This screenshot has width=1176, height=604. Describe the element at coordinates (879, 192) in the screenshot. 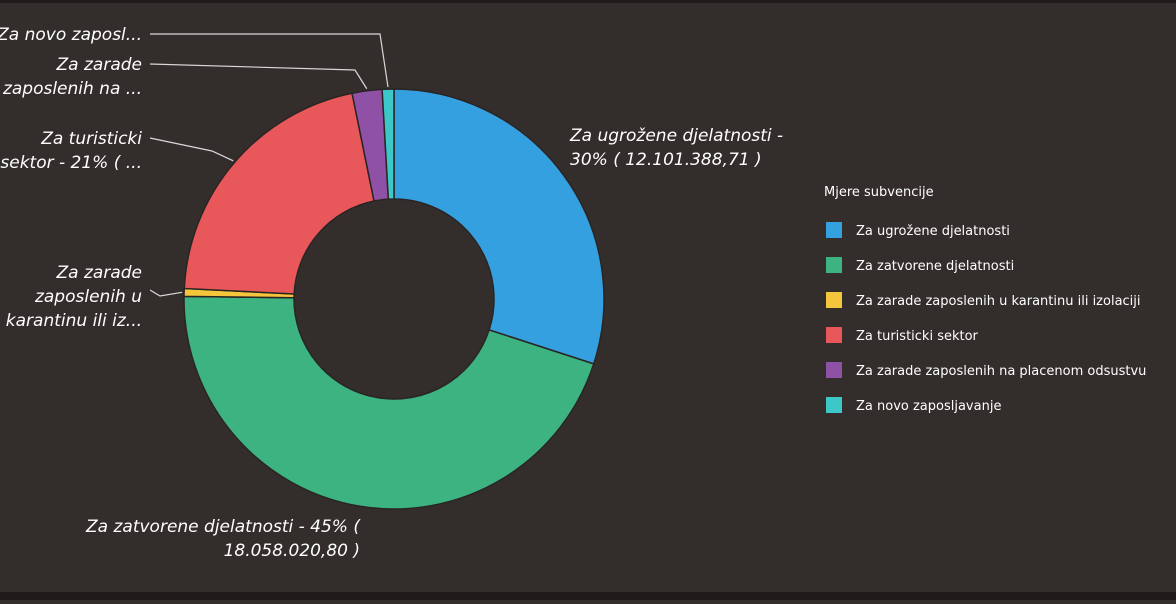

I see `legend-title: Mjere subvencije` at that location.